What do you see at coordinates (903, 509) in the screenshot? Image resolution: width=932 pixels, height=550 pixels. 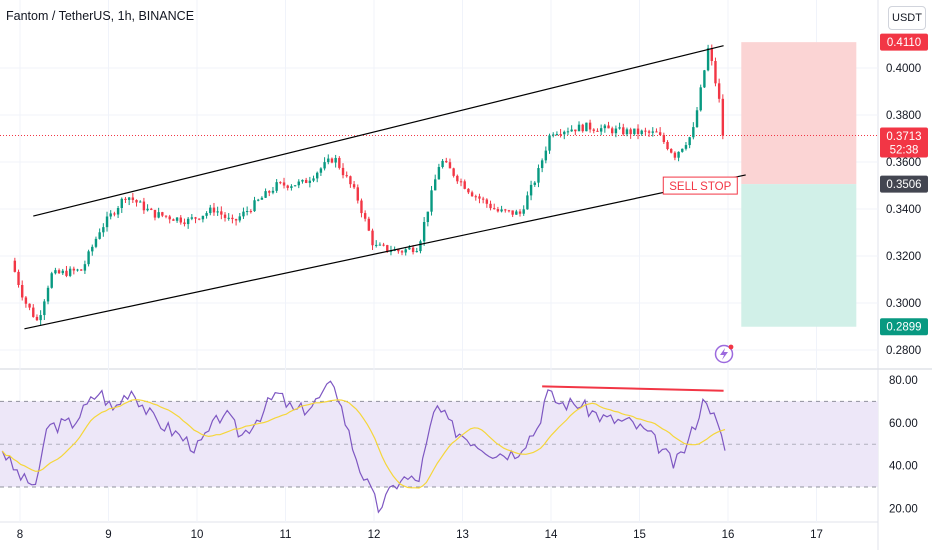 I see `rsi-tick-label: 20.00` at bounding box center [903, 509].